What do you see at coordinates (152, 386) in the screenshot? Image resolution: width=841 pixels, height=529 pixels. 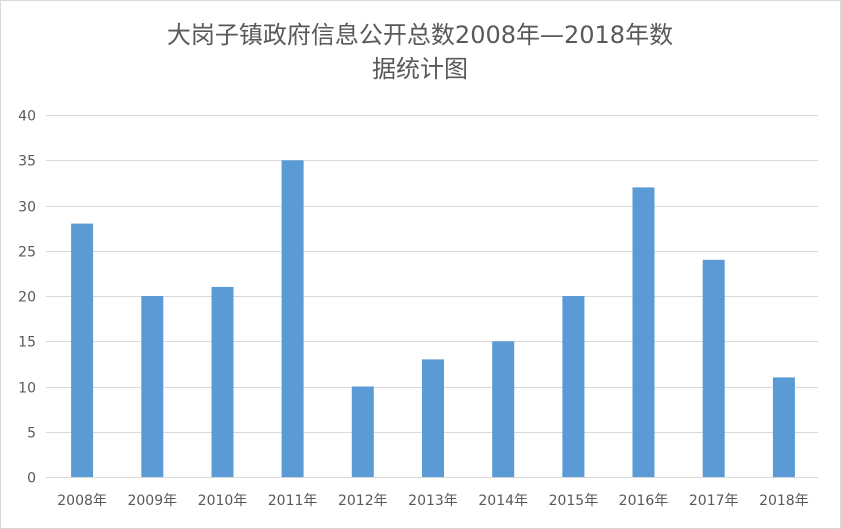 I see `bar-2009年` at bounding box center [152, 386].